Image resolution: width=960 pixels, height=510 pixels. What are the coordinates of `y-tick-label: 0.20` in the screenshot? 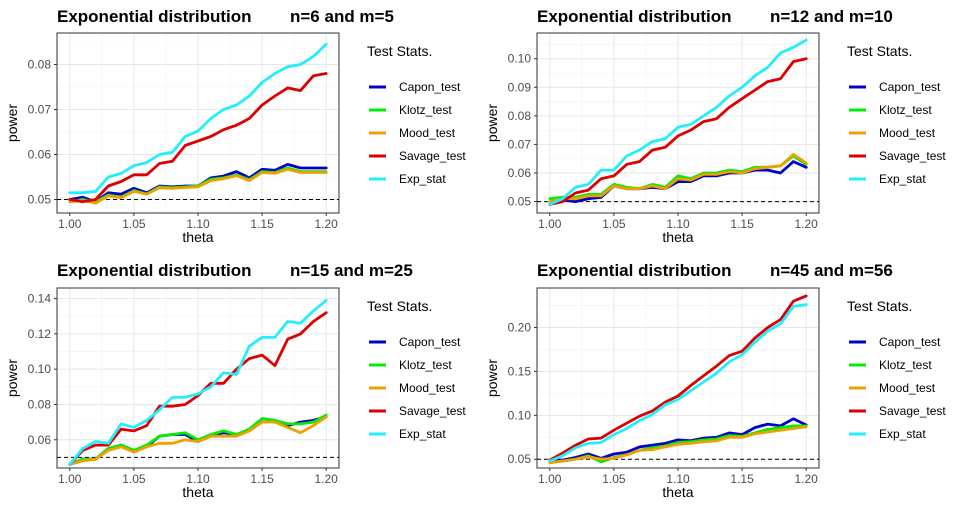 It's located at (520, 328).